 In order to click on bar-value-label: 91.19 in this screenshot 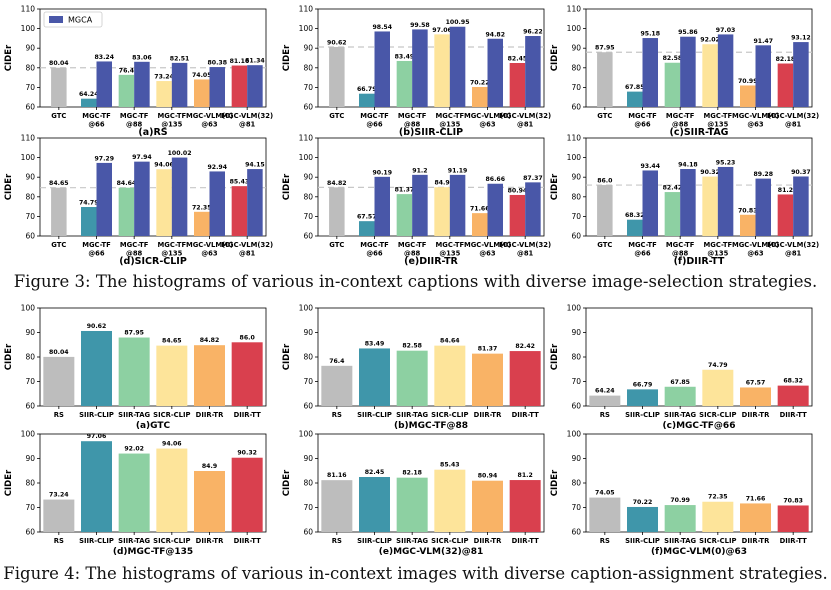, I will do `click(458, 170)`.